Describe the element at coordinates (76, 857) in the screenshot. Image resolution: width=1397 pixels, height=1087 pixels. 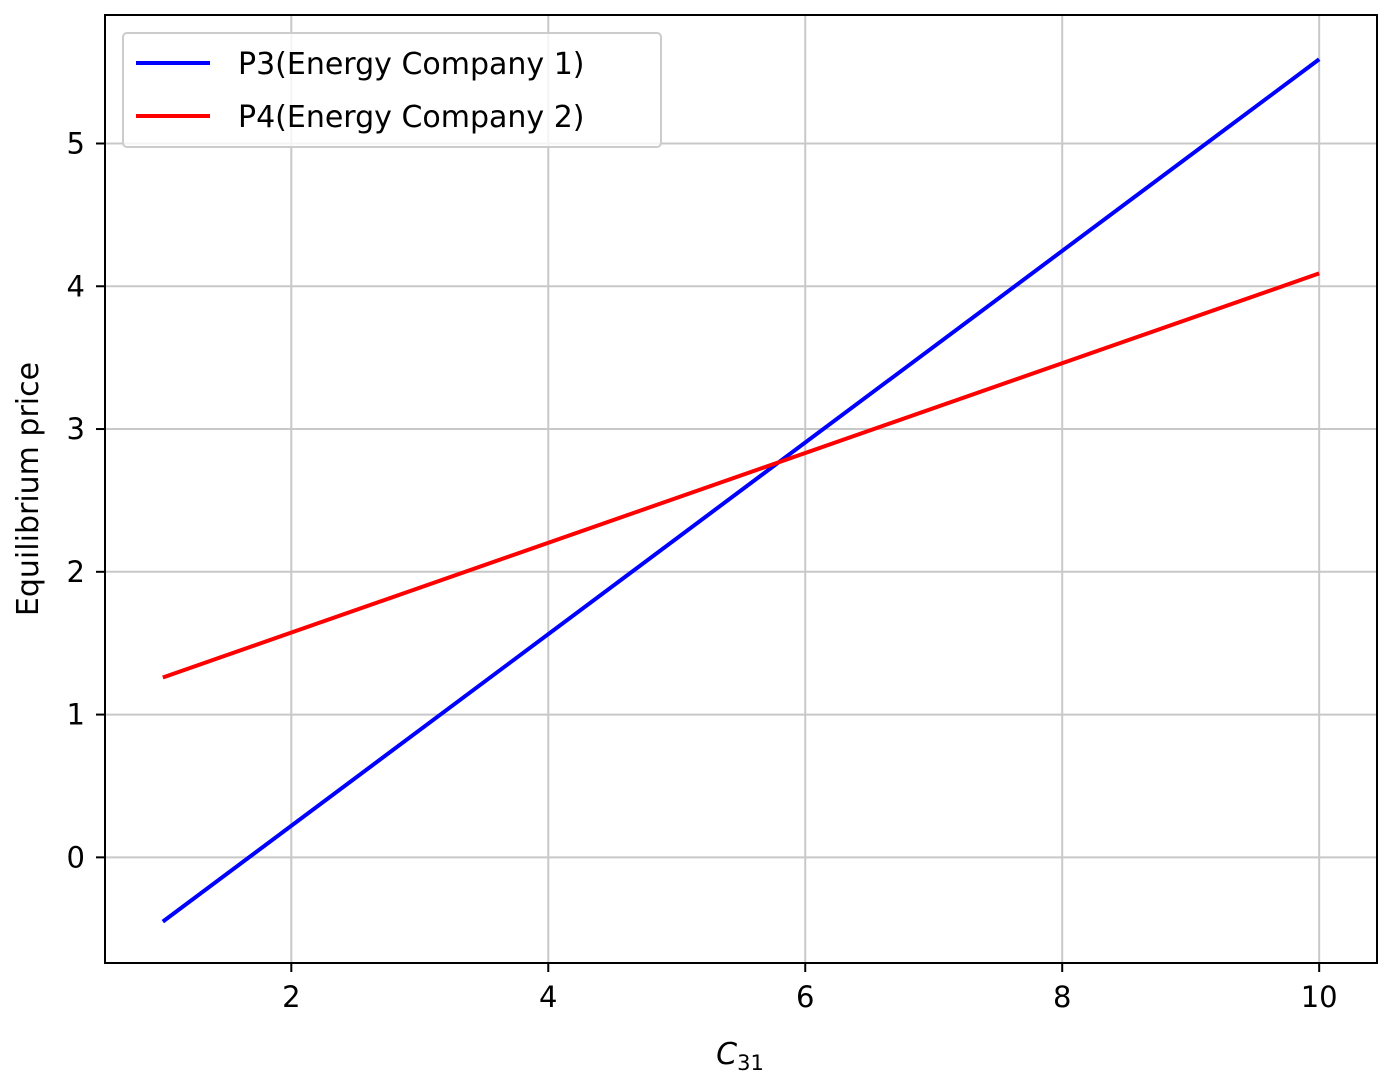
I see `y-tick-label: 0` at that location.